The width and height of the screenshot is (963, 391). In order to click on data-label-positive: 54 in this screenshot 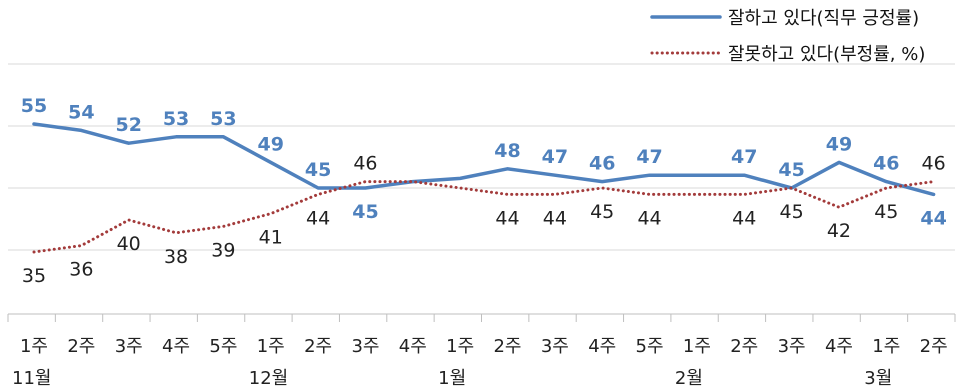, I will do `click(81, 112)`.